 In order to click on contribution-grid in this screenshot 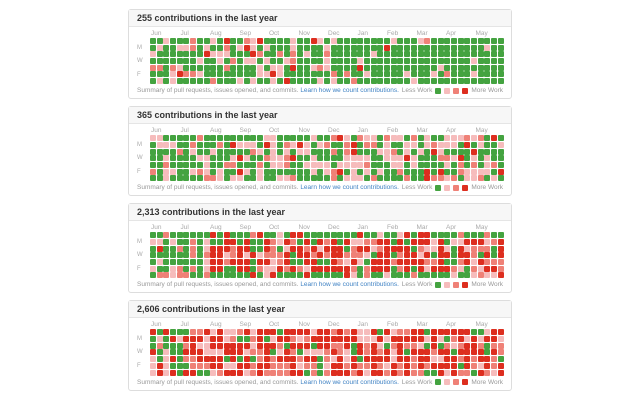, I will do `click(327, 61)`.